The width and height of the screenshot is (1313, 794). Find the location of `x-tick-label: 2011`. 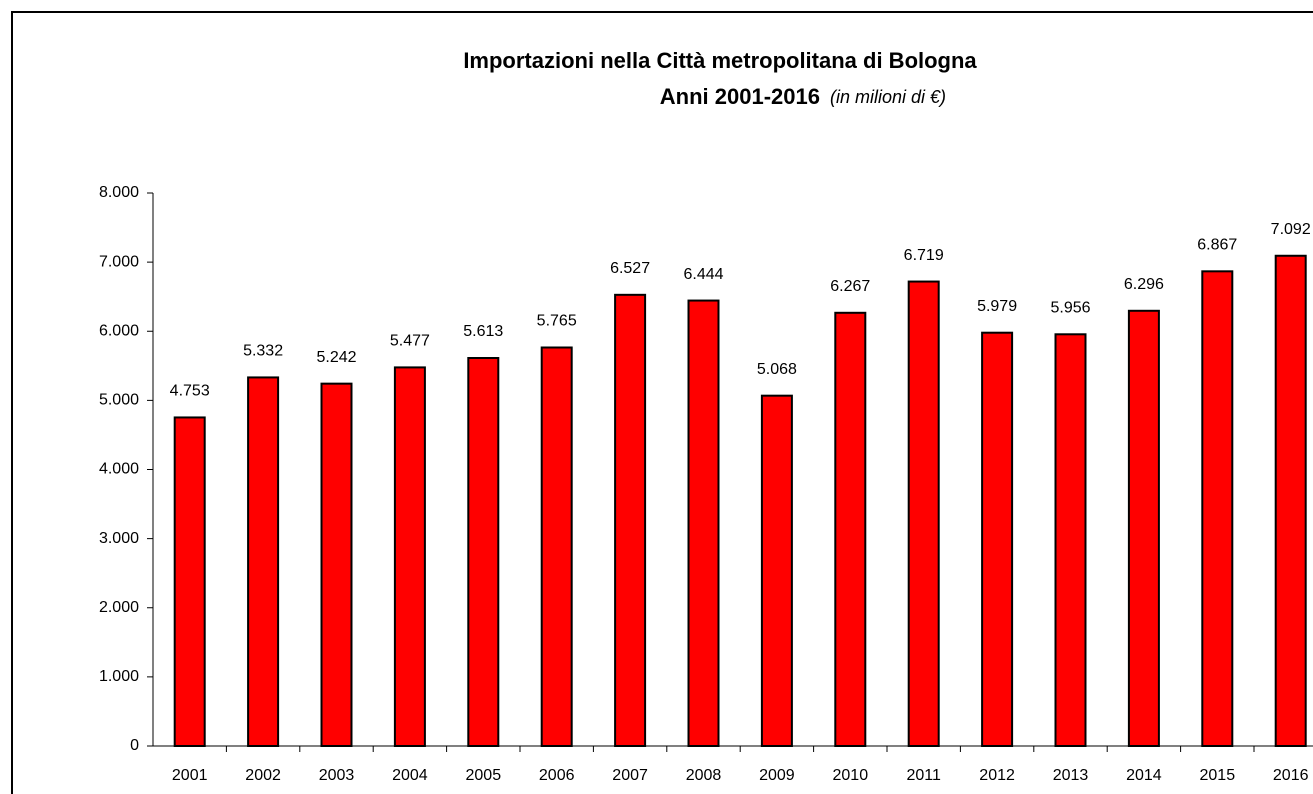

x-tick-label: 2011 is located at coordinates (923, 775).